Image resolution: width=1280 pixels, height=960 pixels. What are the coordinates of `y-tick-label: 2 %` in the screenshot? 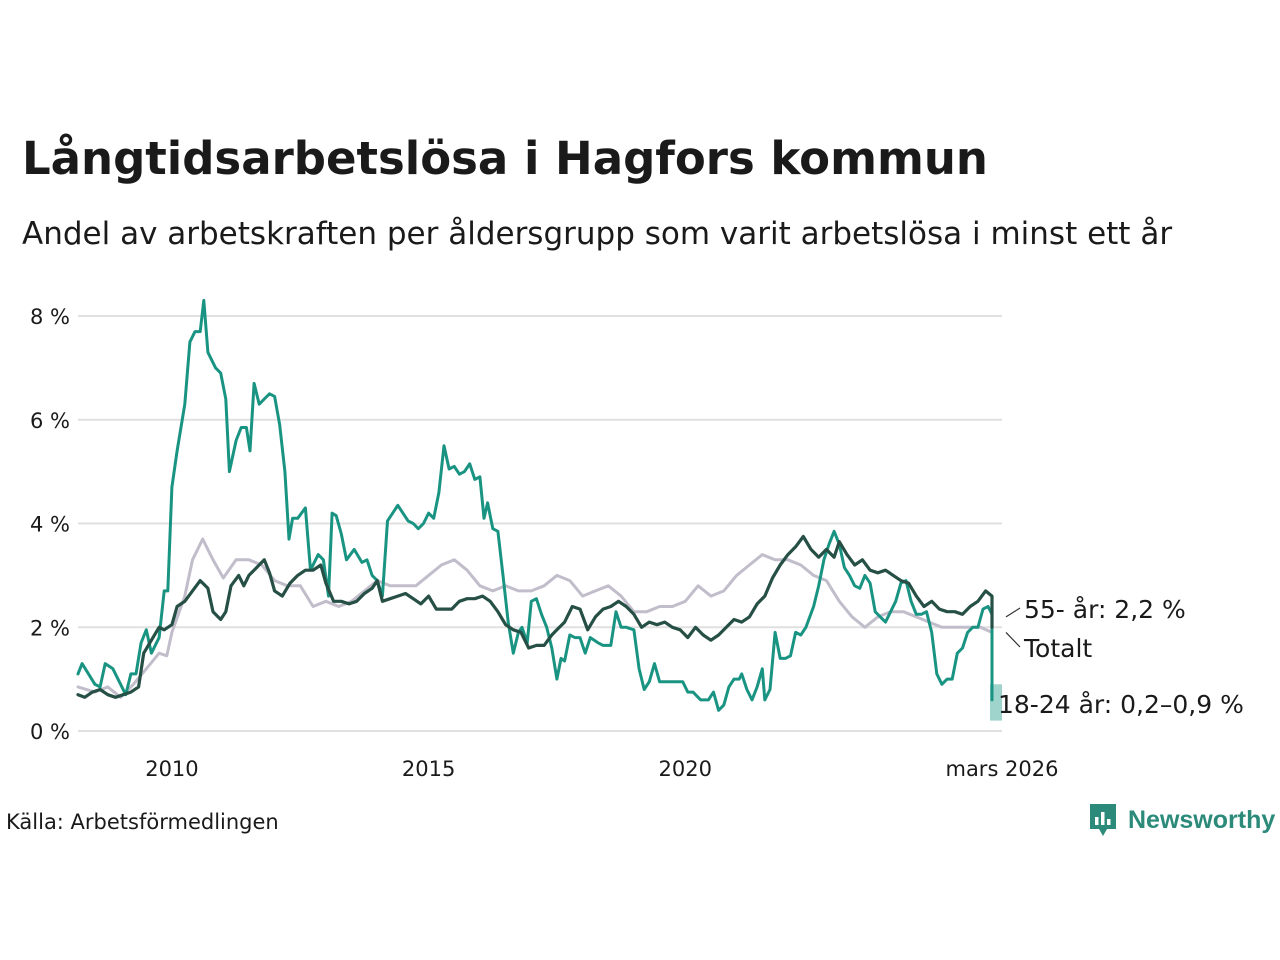 It's located at (50, 628).